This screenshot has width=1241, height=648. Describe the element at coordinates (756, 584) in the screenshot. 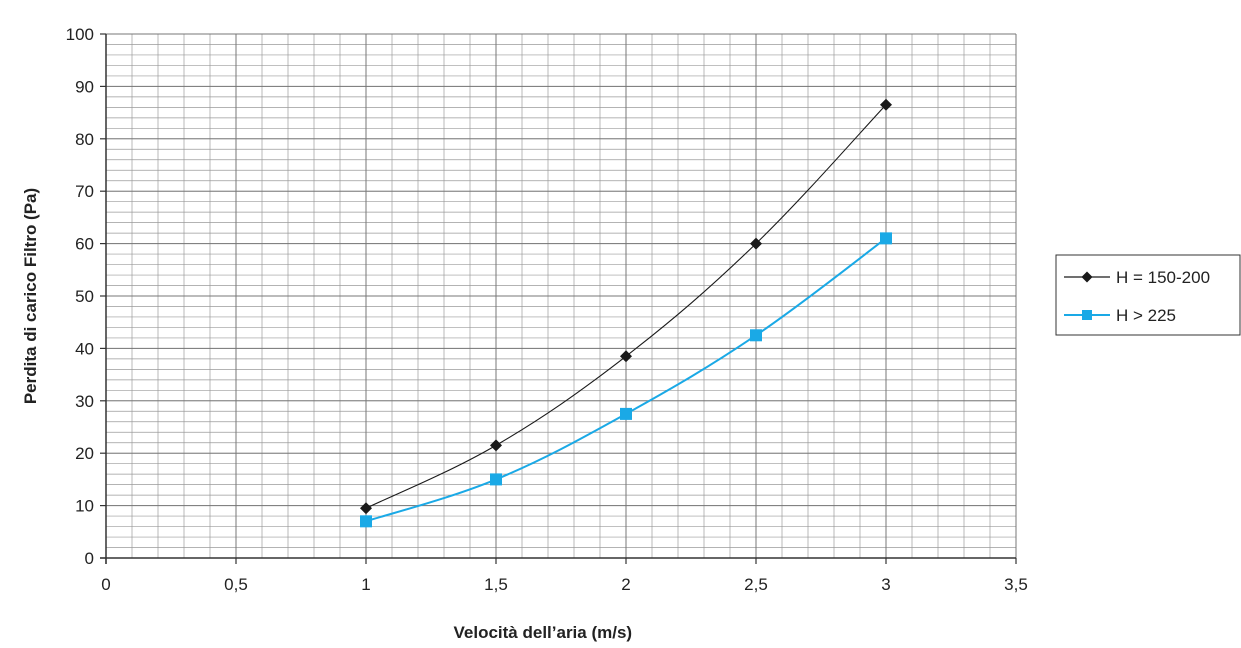

I see `x-tick-label: 2,5` at that location.